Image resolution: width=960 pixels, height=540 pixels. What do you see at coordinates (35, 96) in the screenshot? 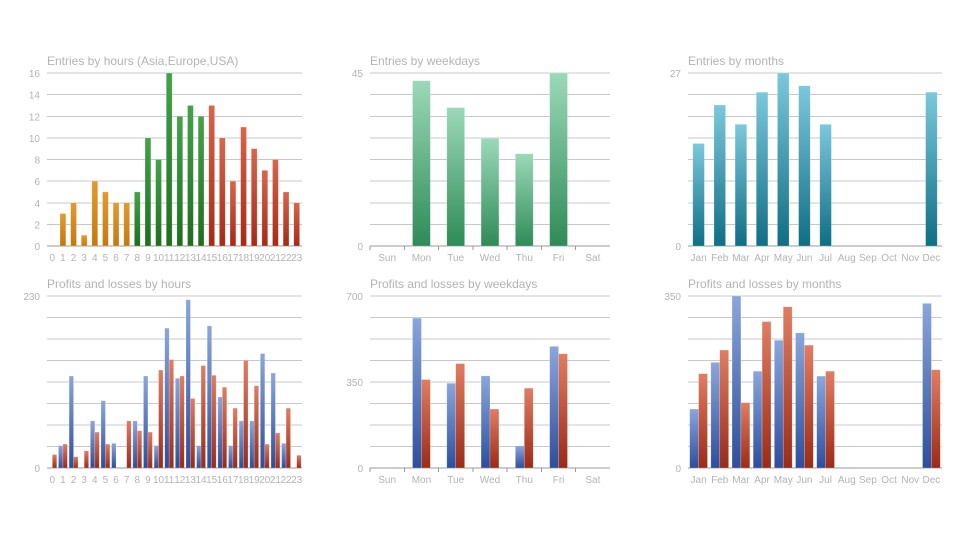
I see `y-tick-label: 14` at bounding box center [35, 96].